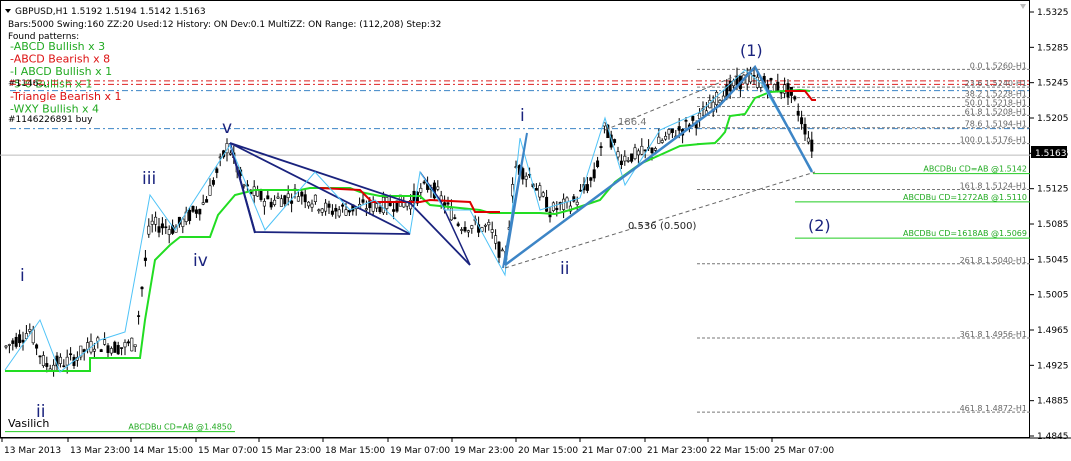  I want to click on fib-level-label: 78.6 1.5194-H1, so click(996, 124).